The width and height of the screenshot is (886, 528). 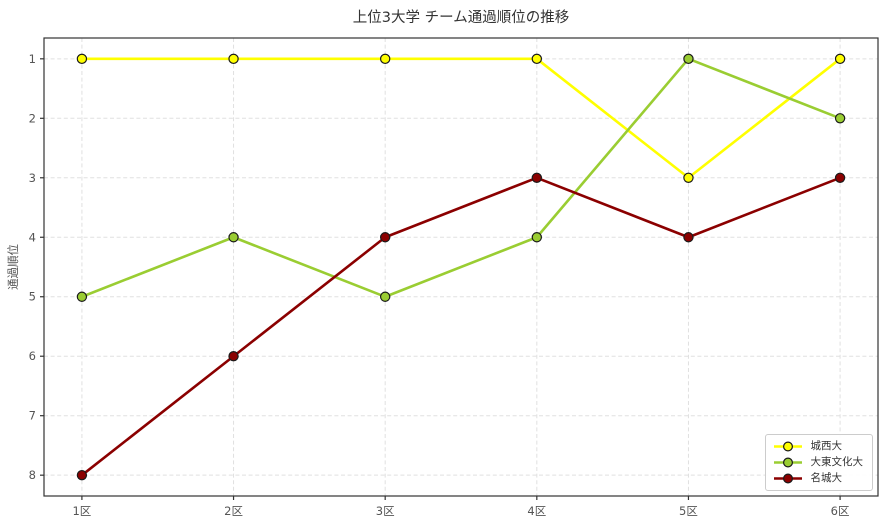 I want to click on legend: 城西大大東文化大名城大, so click(x=818, y=462).